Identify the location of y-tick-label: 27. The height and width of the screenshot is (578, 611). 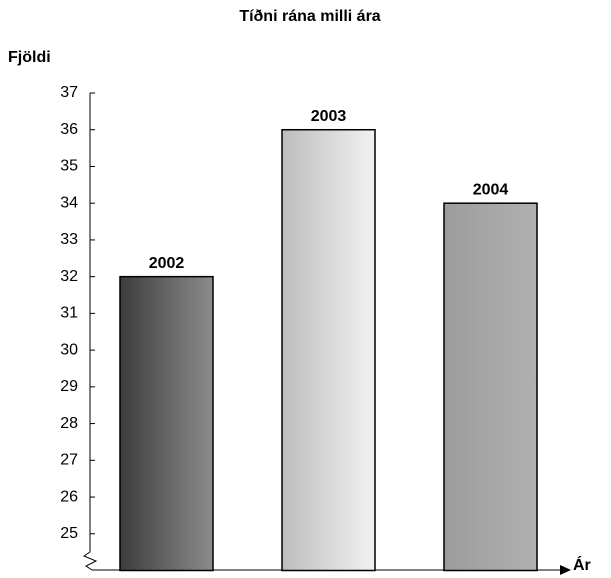
(69, 460).